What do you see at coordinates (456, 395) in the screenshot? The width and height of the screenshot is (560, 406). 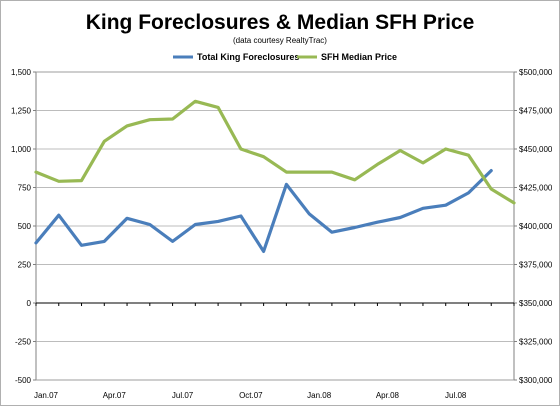 I see `x-tick-label: Jul.08` at bounding box center [456, 395].